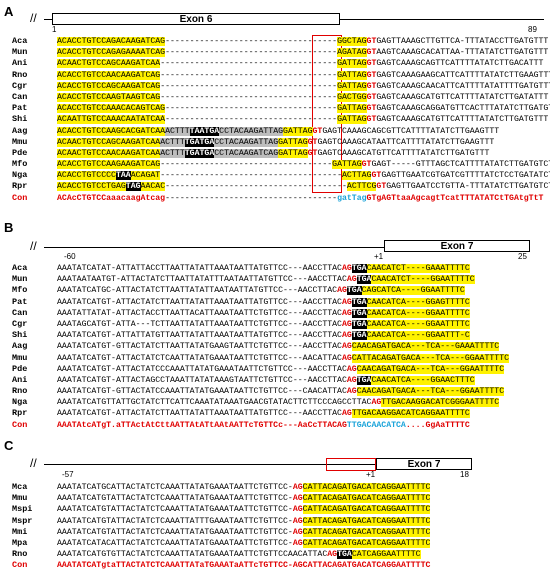 The height and width of the screenshot is (573, 550). Describe the element at coordinates (20, 487) in the screenshot. I see `species-name: Mca` at that location.